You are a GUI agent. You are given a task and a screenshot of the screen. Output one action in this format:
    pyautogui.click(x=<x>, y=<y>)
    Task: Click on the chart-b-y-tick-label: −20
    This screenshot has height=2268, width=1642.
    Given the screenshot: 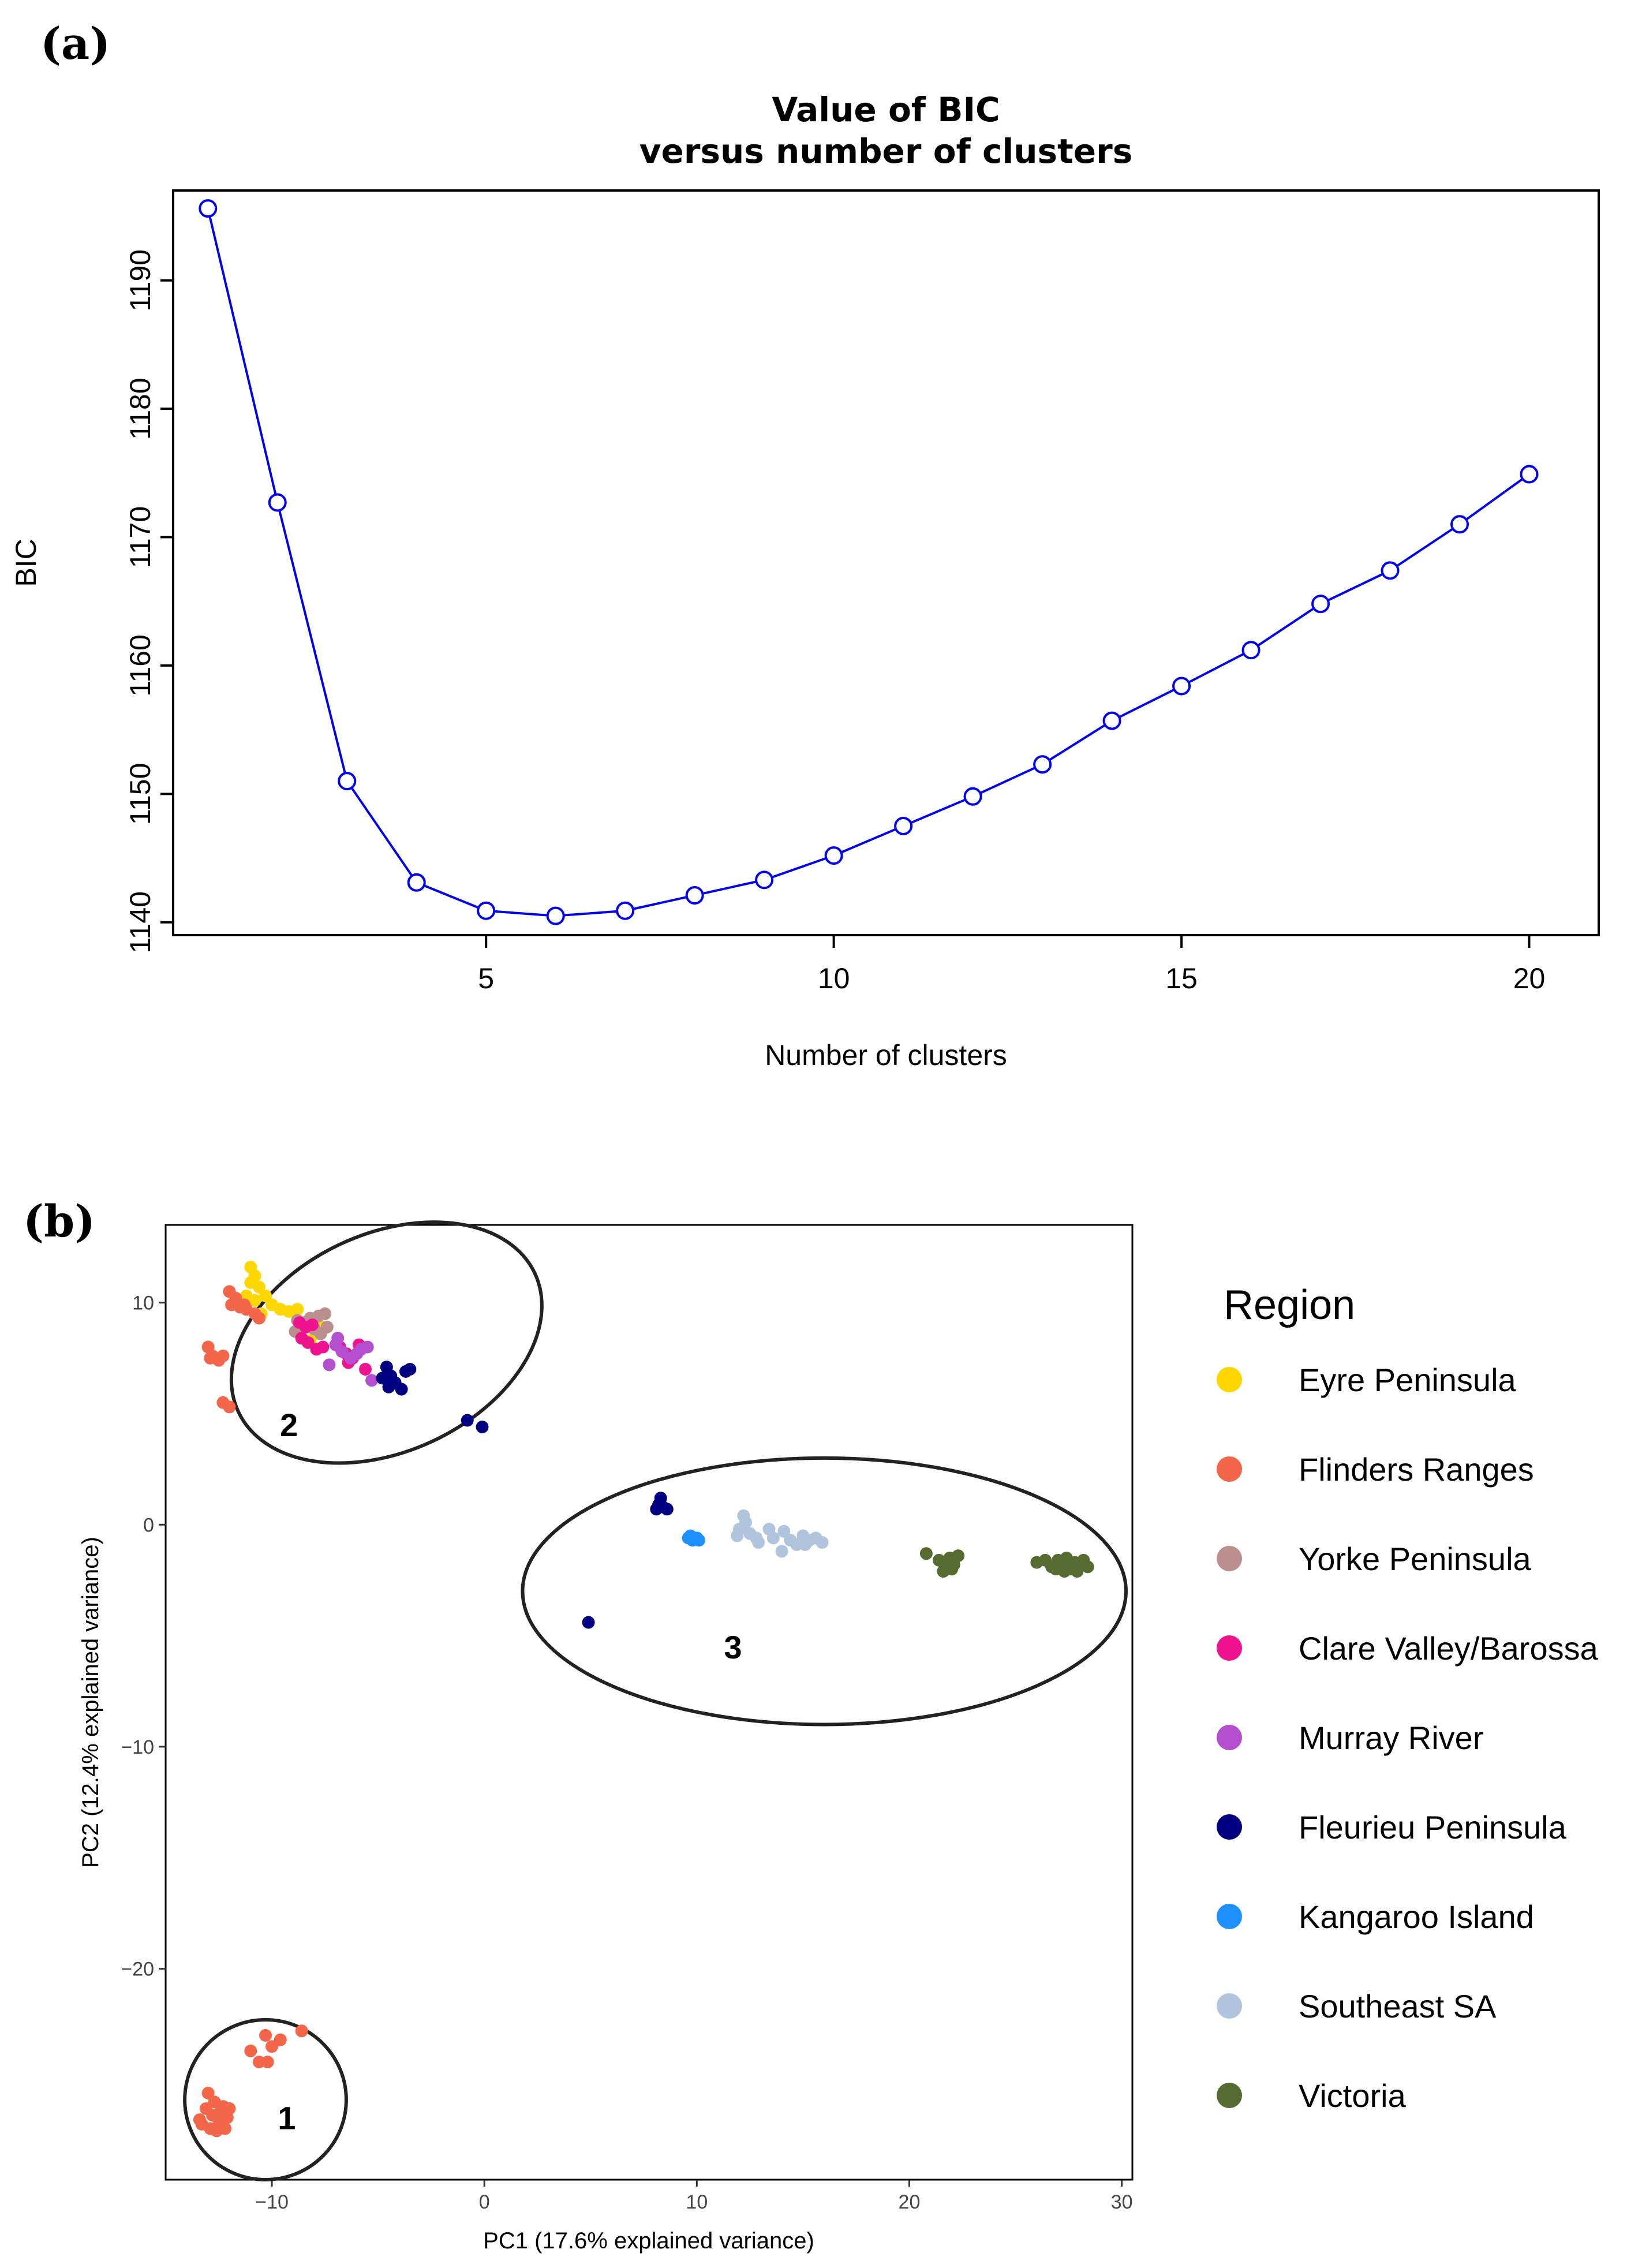 What is the action you would take?
    pyautogui.click(x=137, y=1970)
    